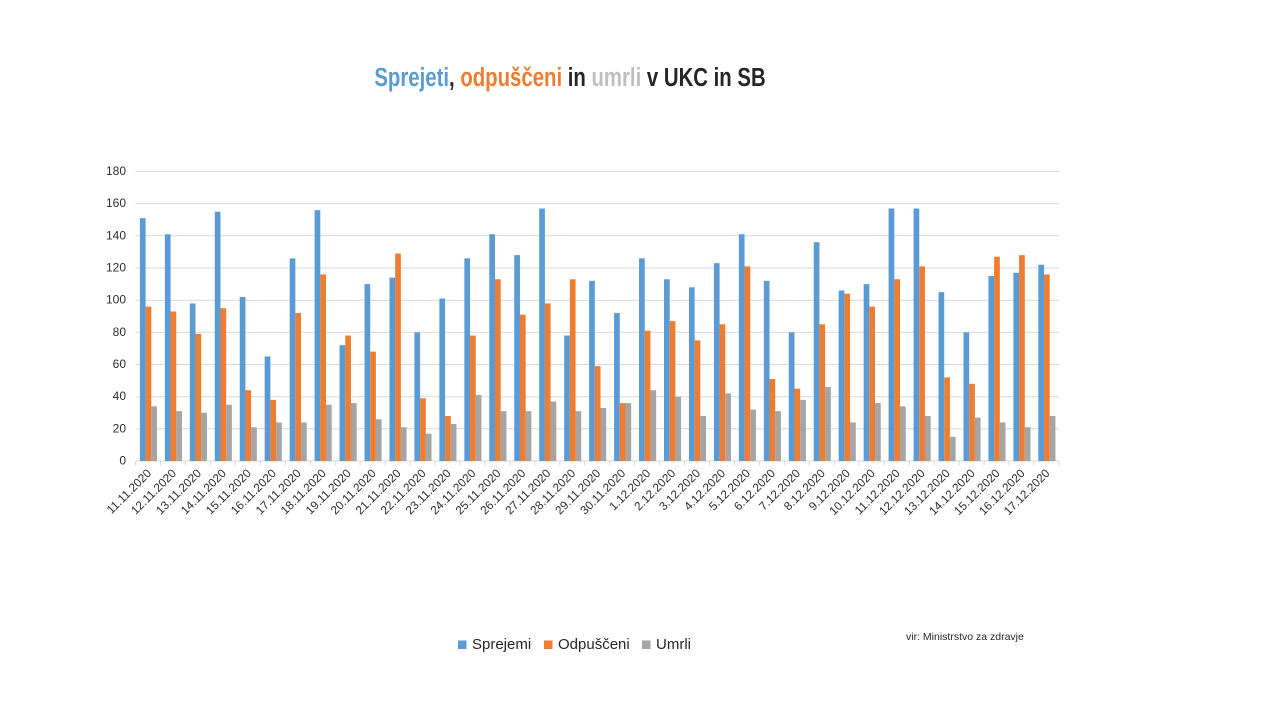 This screenshot has height=720, width=1280. Describe the element at coordinates (116, 203) in the screenshot. I see `svg-text: 160` at that location.